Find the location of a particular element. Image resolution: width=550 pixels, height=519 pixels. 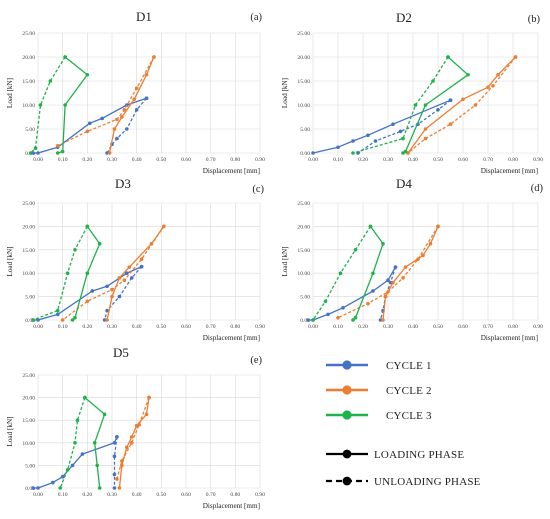

y-tick-label: 20.00 is located at coordinates (28, 58).